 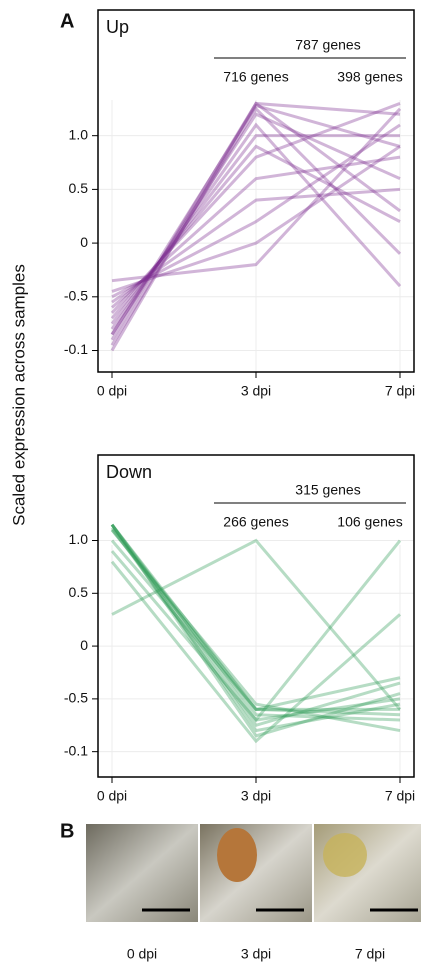 I want to click on annotation: 315 genes, so click(x=327, y=490).